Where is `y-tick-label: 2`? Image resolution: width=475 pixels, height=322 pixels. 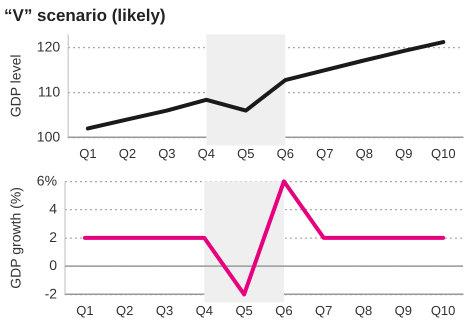 y-tick-label: 2 is located at coordinates (53, 236).